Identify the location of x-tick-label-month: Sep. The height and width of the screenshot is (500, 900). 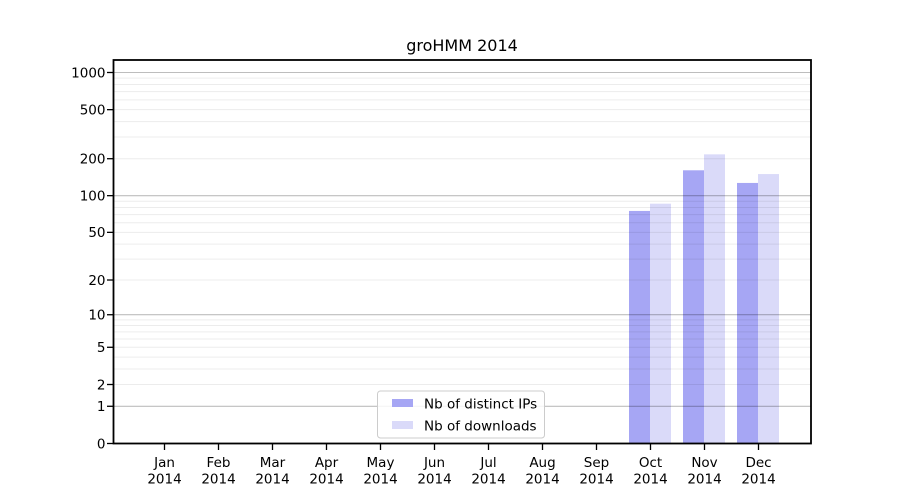
(596, 463).